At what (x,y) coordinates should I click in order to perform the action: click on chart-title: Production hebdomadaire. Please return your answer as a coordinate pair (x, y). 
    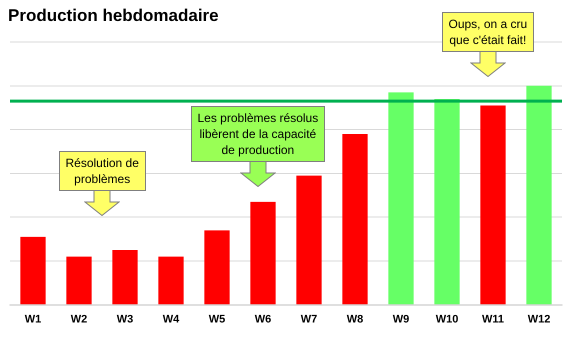
    Looking at the image, I should click on (113, 16).